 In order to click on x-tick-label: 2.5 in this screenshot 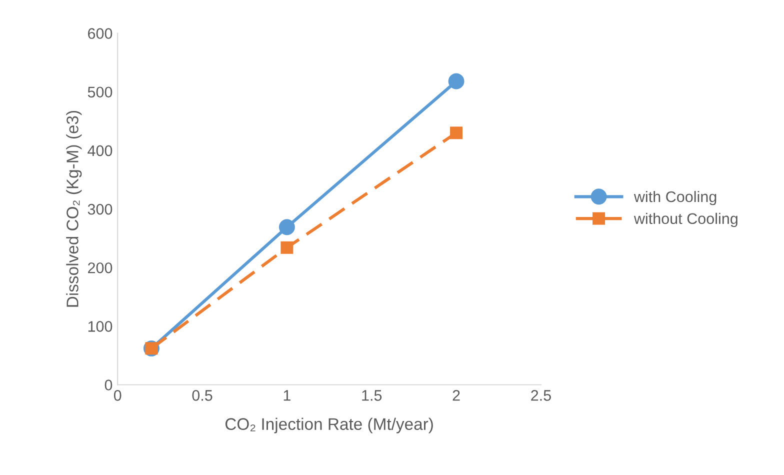, I will do `click(541, 395)`.